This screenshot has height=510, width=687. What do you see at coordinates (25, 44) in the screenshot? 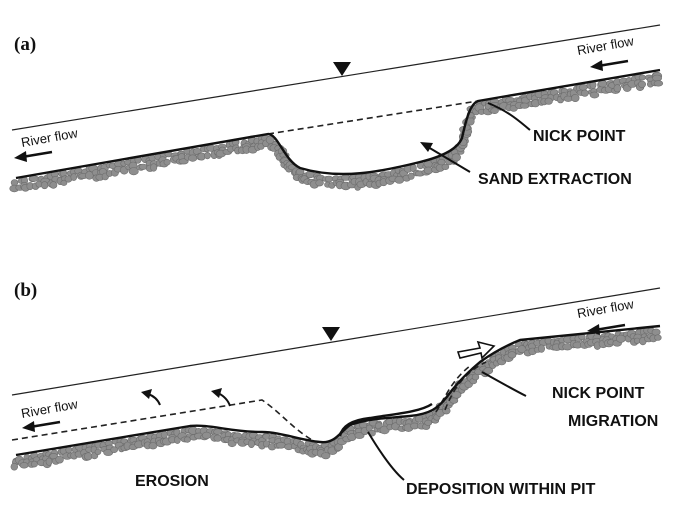
I see `panel-a-label: (a)` at bounding box center [25, 44].